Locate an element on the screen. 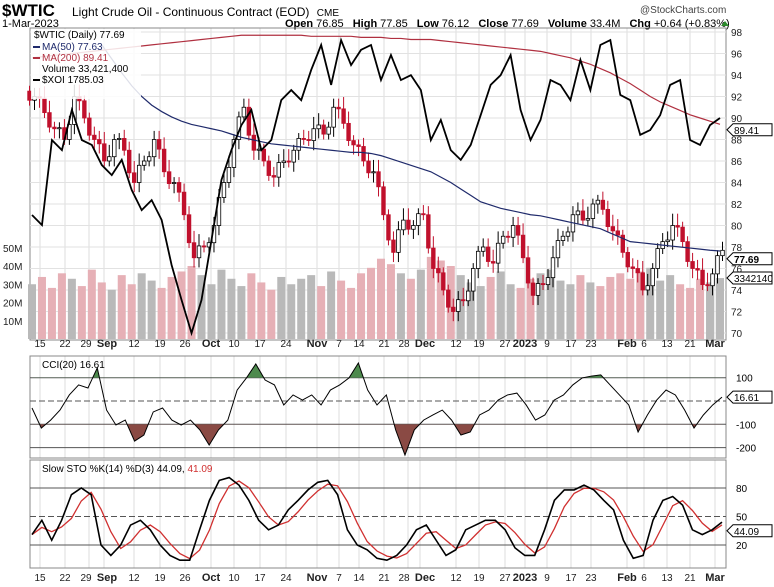  x-tick-label: 27 is located at coordinates (505, 344).